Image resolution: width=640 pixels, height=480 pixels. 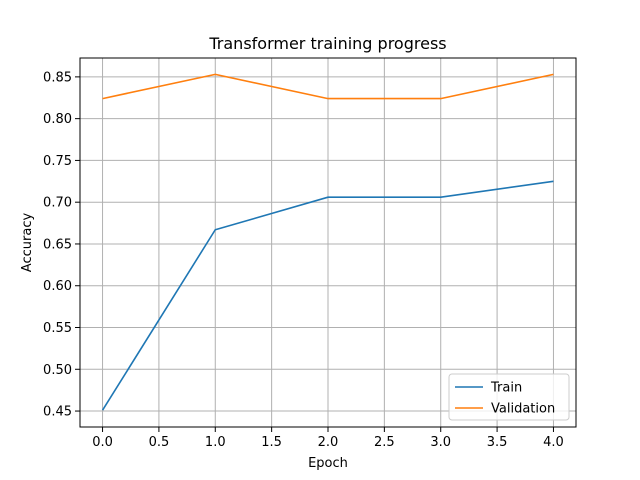 I want to click on y-axis-label: Accuracy, so click(x=27, y=243).